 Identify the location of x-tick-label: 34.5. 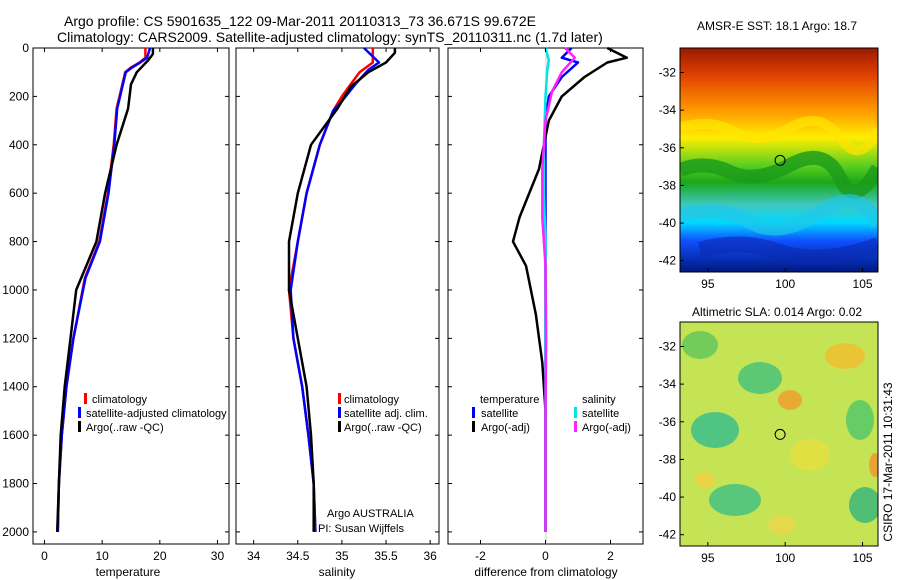
(298, 556).